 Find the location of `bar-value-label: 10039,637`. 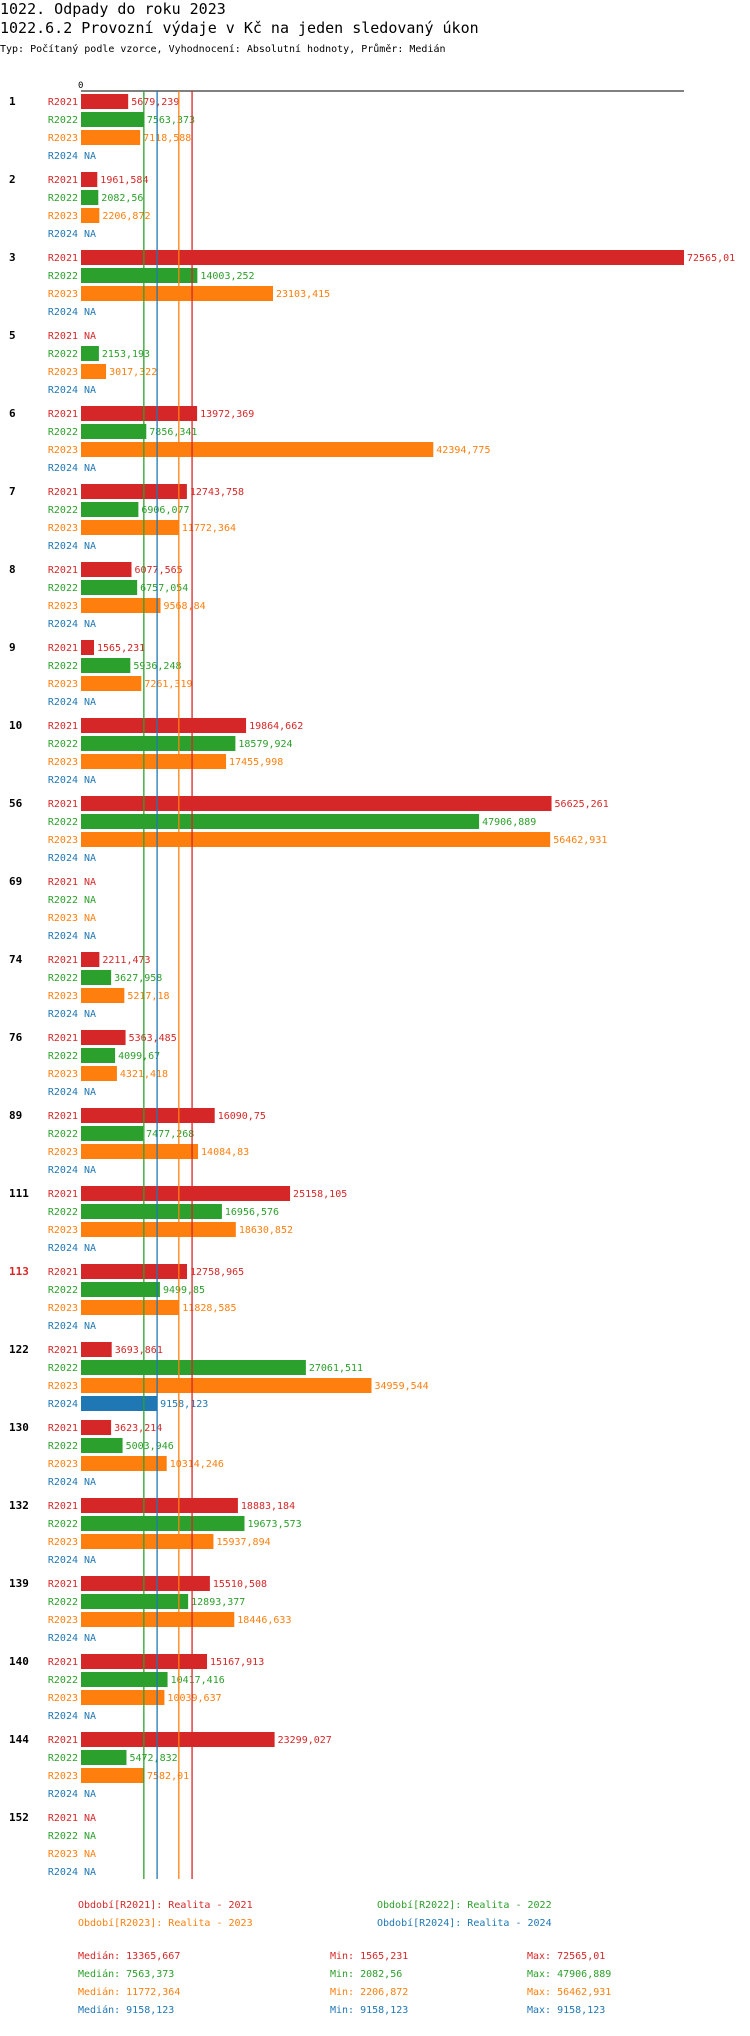

bar-value-label: 10039,637 is located at coordinates (194, 1698).